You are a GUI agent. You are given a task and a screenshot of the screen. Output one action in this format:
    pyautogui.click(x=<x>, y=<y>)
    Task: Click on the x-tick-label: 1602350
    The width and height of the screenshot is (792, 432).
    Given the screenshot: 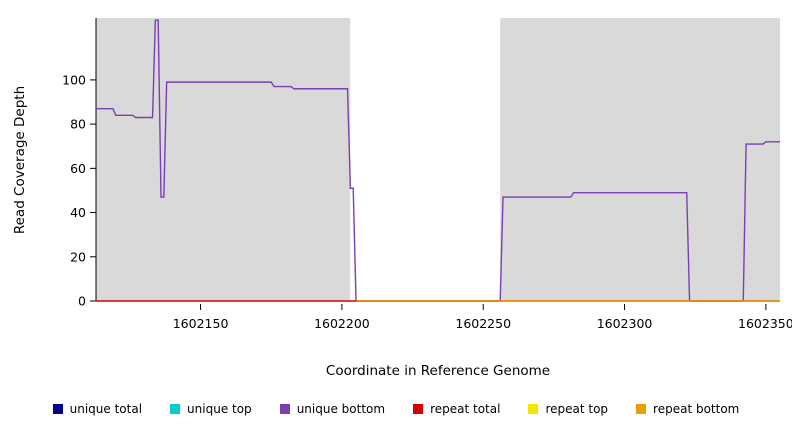 What is the action you would take?
    pyautogui.click(x=765, y=323)
    